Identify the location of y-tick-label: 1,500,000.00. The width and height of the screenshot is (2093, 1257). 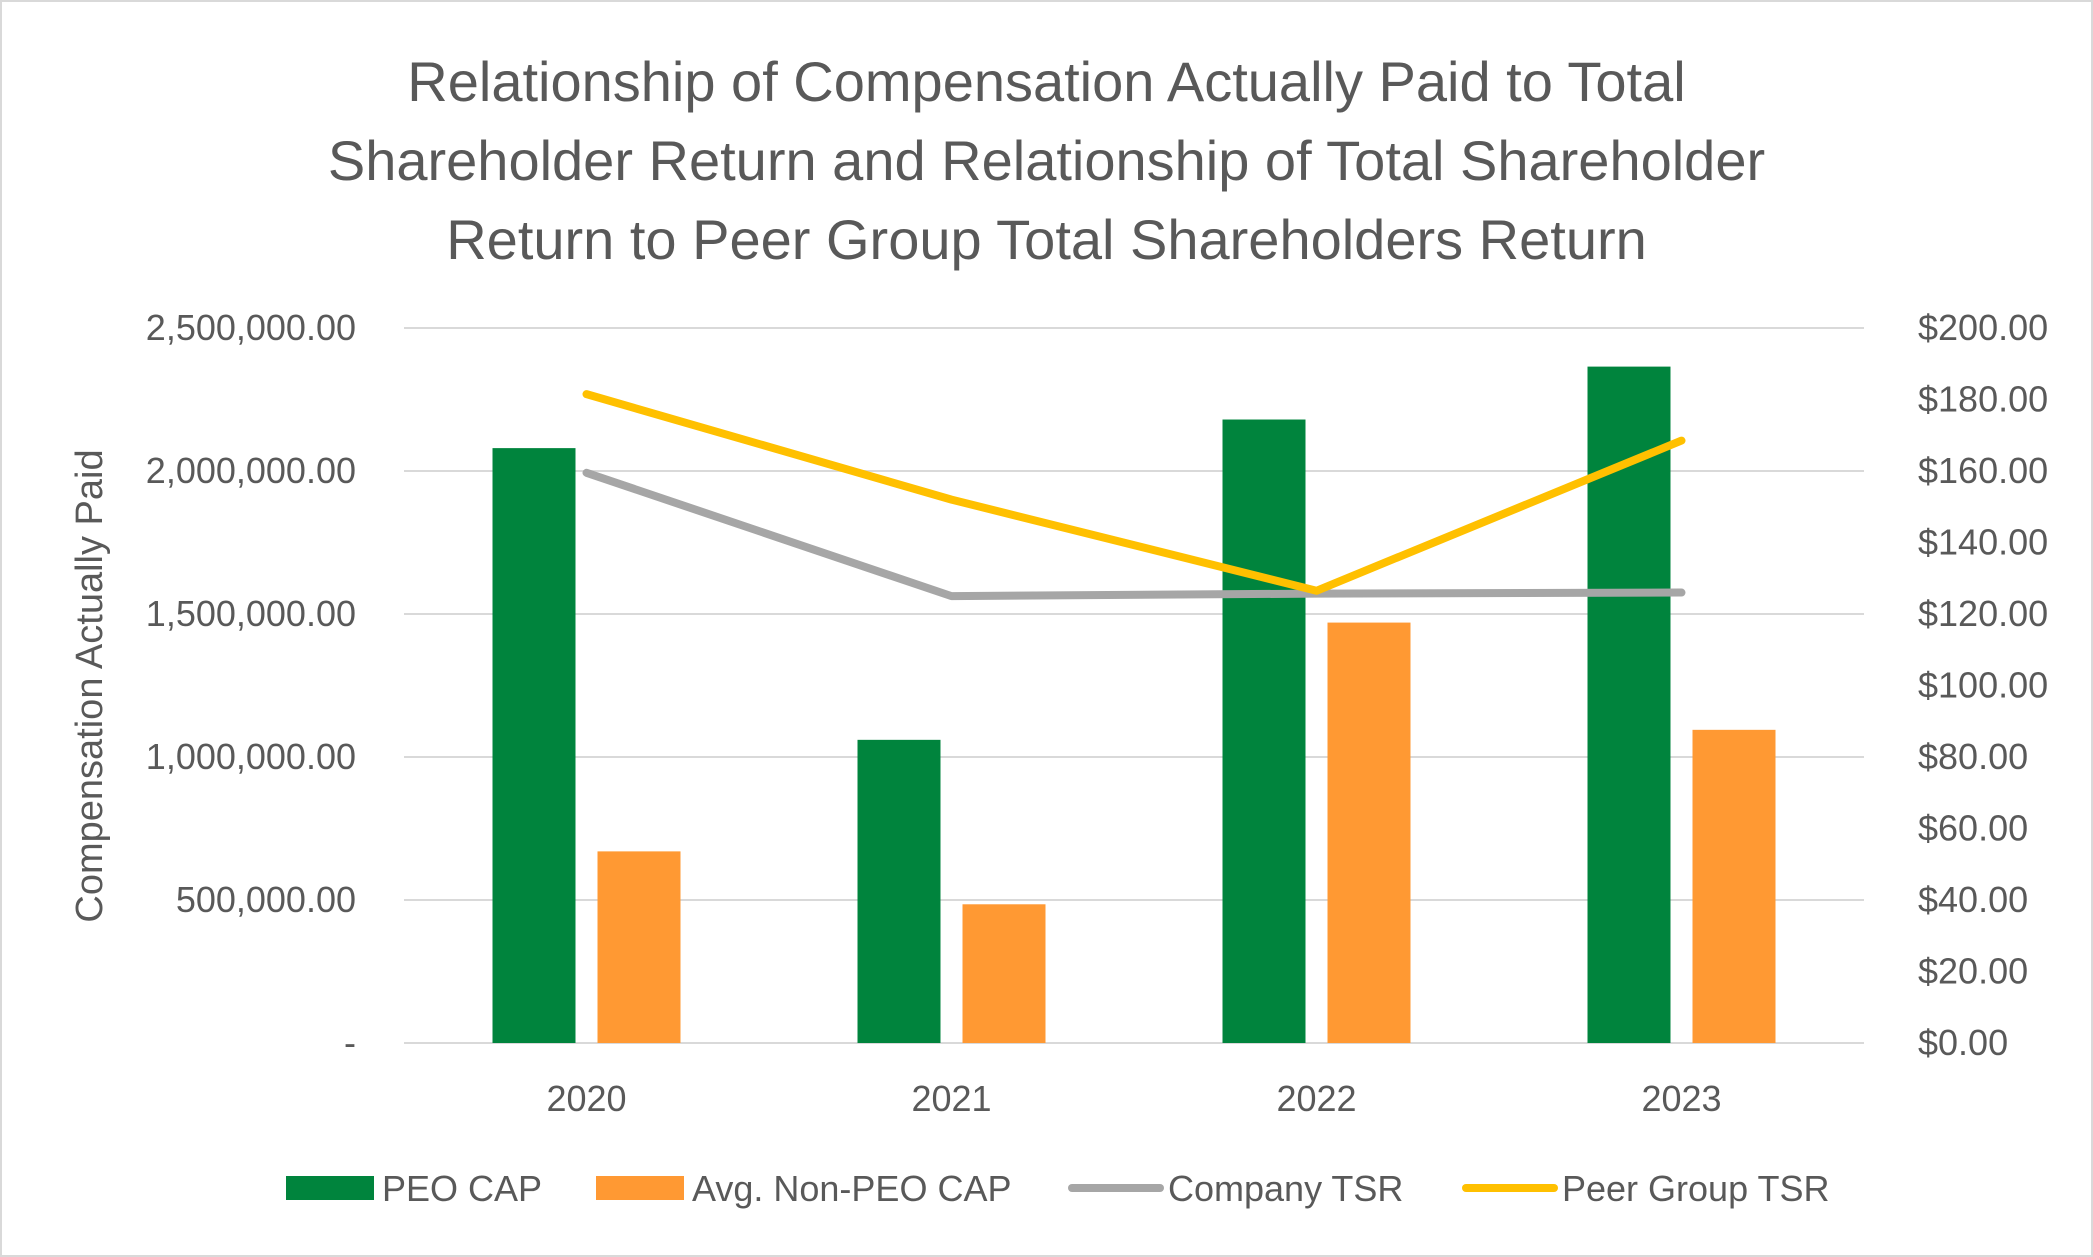
(251, 613).